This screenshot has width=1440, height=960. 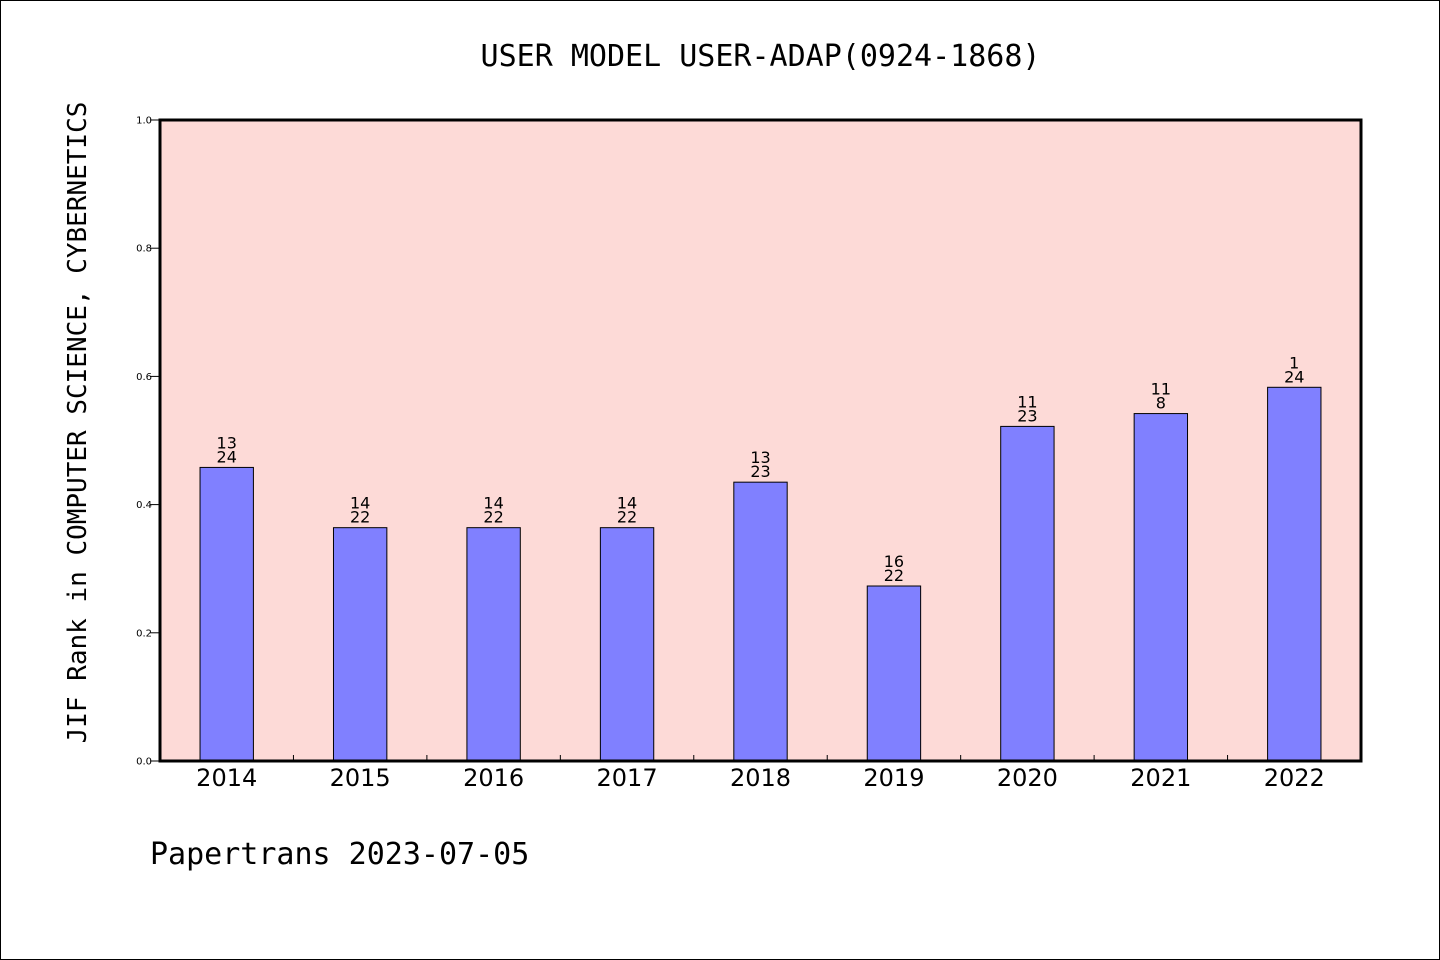 What do you see at coordinates (144, 762) in the screenshot?
I see `y-tick-label: 0.0` at bounding box center [144, 762].